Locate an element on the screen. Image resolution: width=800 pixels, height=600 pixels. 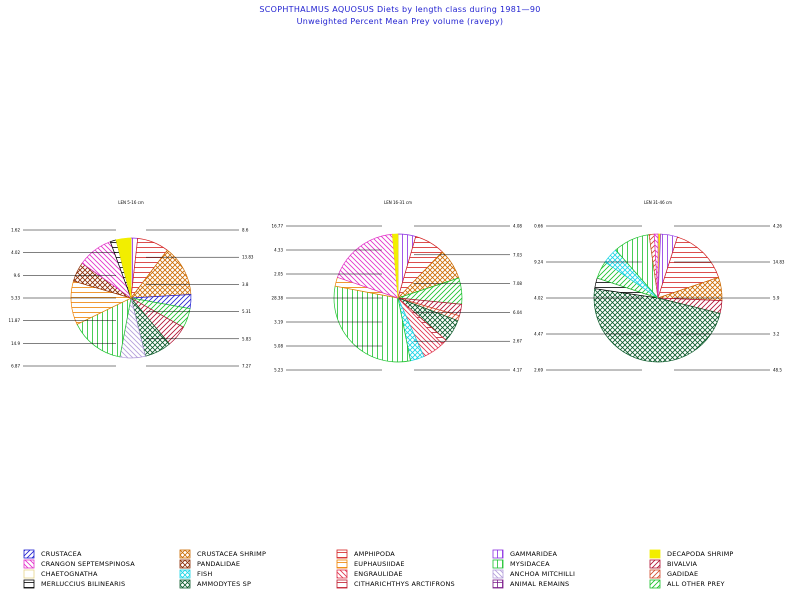
slice-value-label: 9.24 is located at coordinates (538, 262).